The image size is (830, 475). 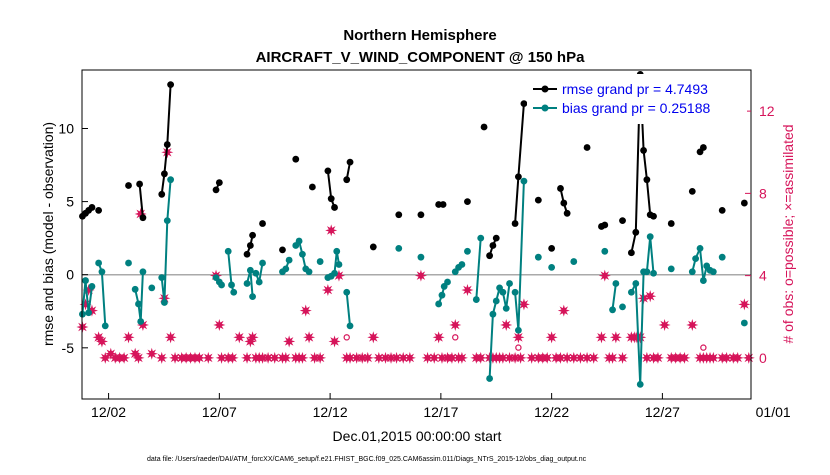 What do you see at coordinates (219, 412) in the screenshot?
I see `x-tick-label: 12/07` at bounding box center [219, 412].